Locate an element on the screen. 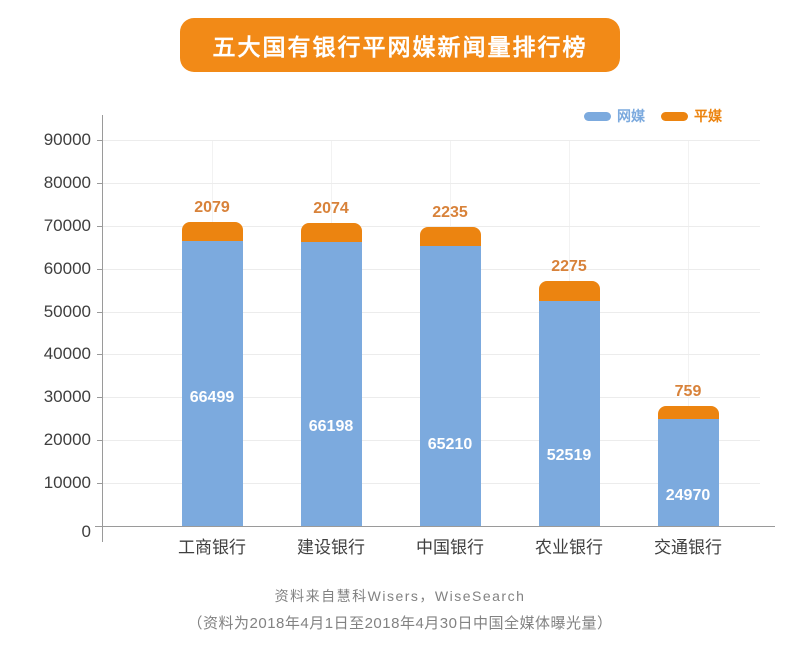 This screenshot has height=647, width=800. y-axis-label: 90000 is located at coordinates (67, 139).